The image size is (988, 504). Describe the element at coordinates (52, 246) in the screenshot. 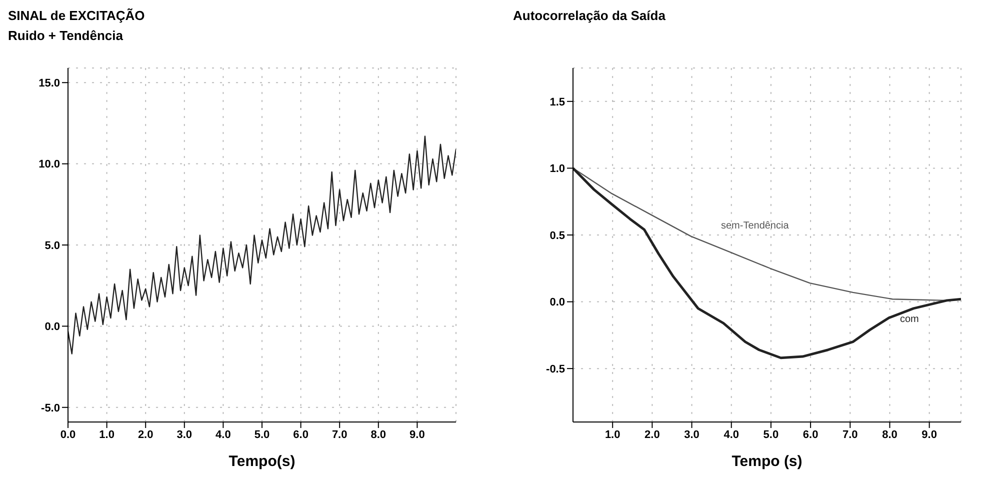

I see `y-tick-label: 5.0` at that location.